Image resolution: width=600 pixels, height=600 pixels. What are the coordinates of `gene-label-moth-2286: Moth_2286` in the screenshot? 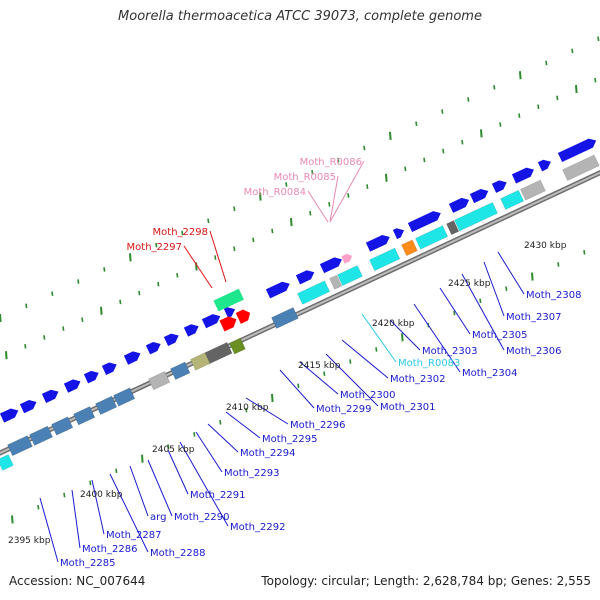 It's located at (109, 549).